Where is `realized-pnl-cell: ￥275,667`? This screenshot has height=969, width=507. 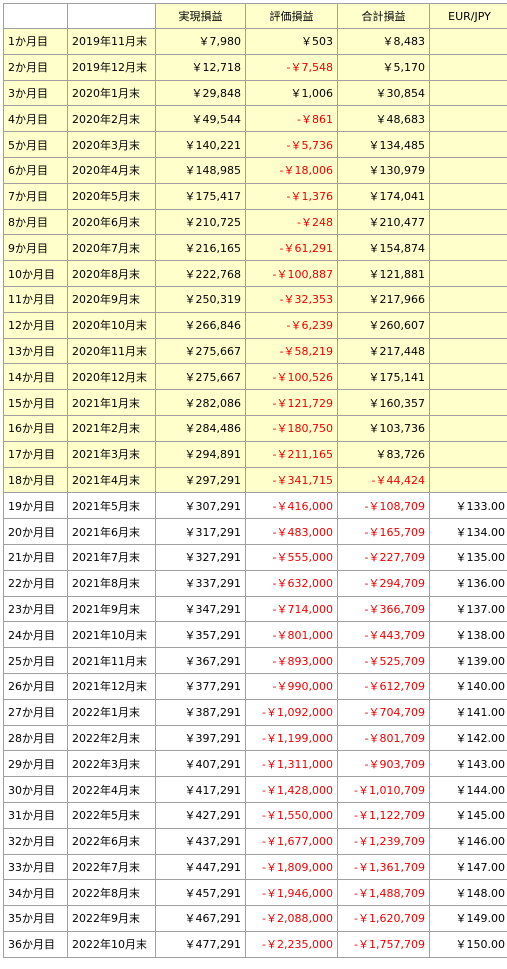
realized-pnl-cell: ￥275,667 is located at coordinates (200, 377).